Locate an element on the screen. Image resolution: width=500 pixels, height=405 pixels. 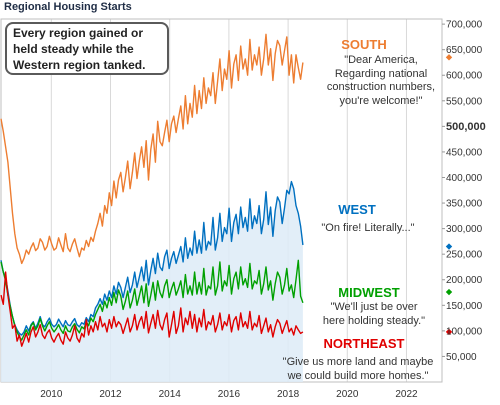
west-end-marker is located at coordinates (449, 246).